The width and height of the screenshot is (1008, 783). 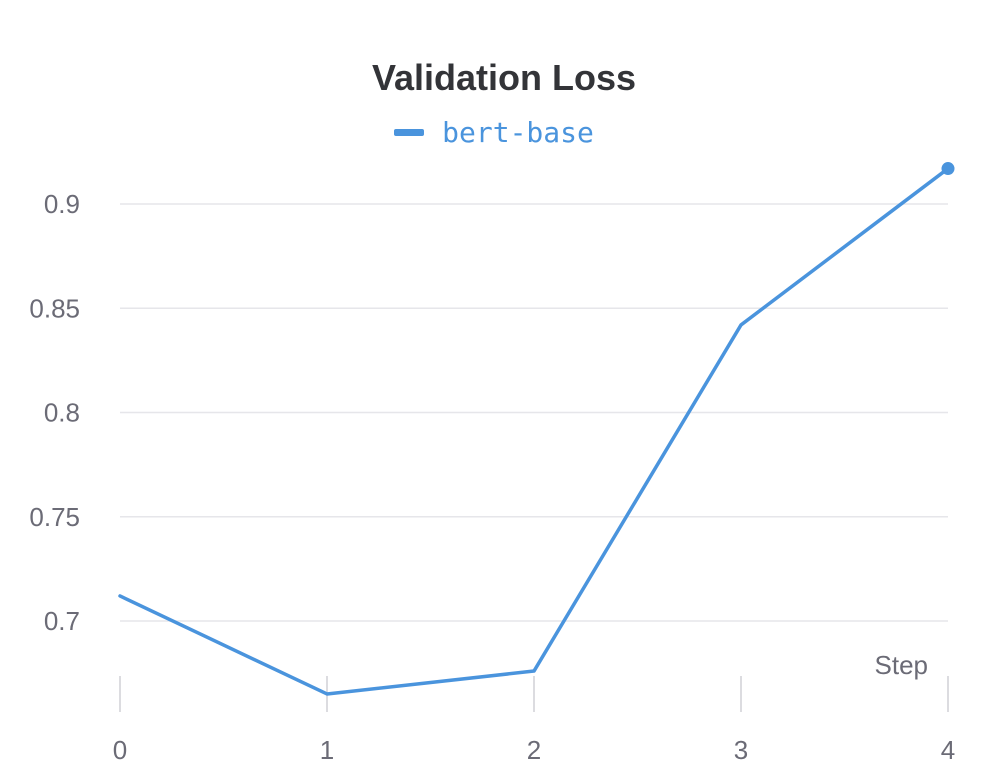 I want to click on legend-swatch, so click(x=409, y=132).